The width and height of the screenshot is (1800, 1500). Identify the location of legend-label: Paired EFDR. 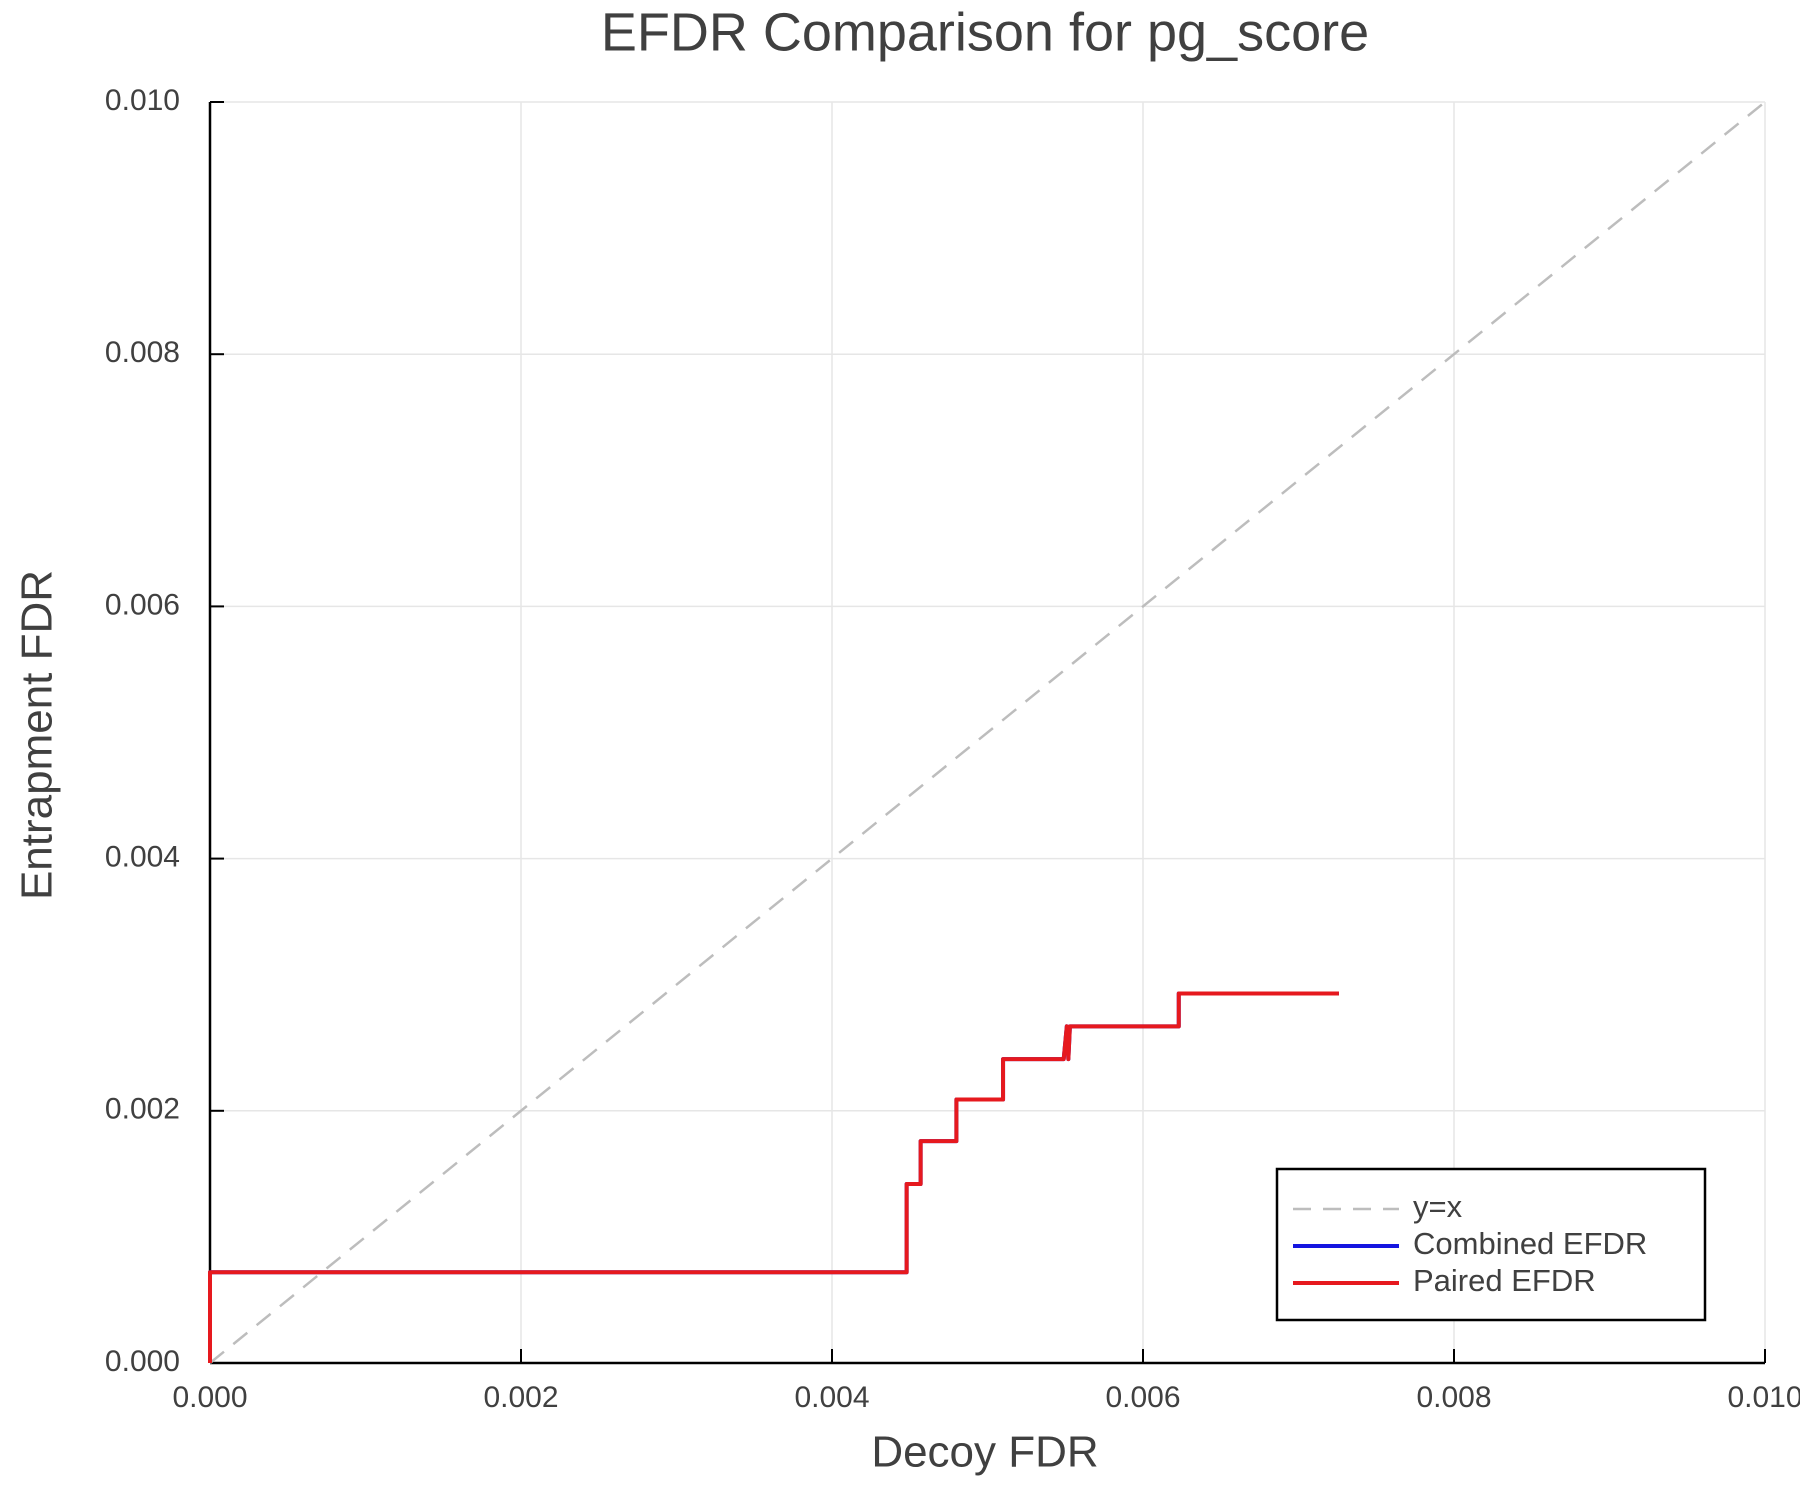
(1504, 1280).